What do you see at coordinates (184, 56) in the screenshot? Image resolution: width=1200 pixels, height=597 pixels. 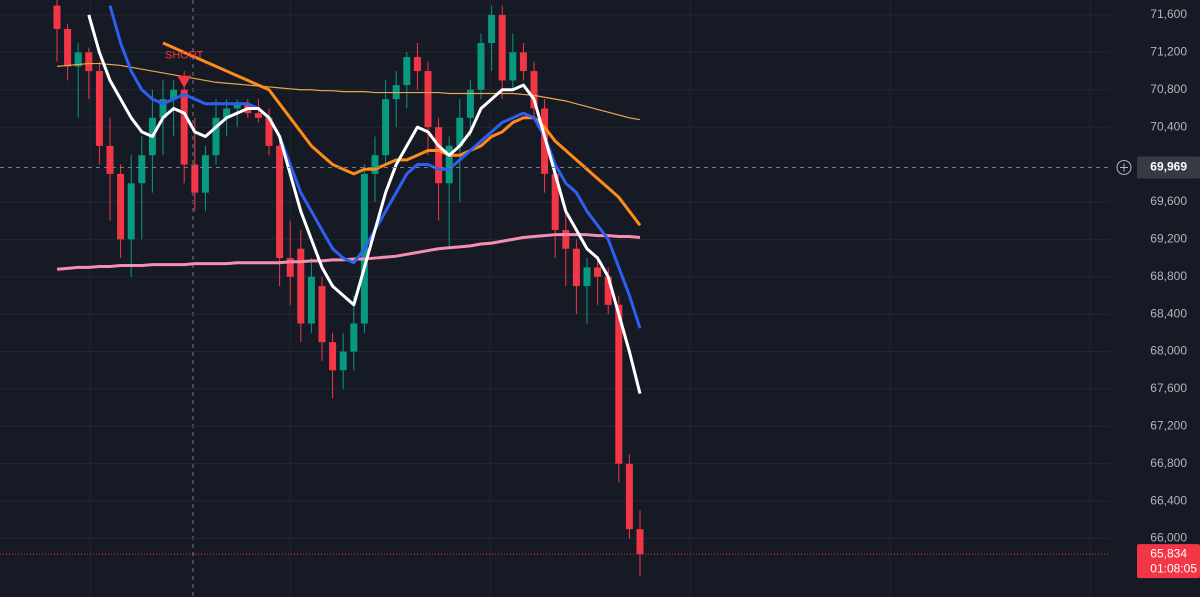 I see `signal-label: SHORT` at bounding box center [184, 56].